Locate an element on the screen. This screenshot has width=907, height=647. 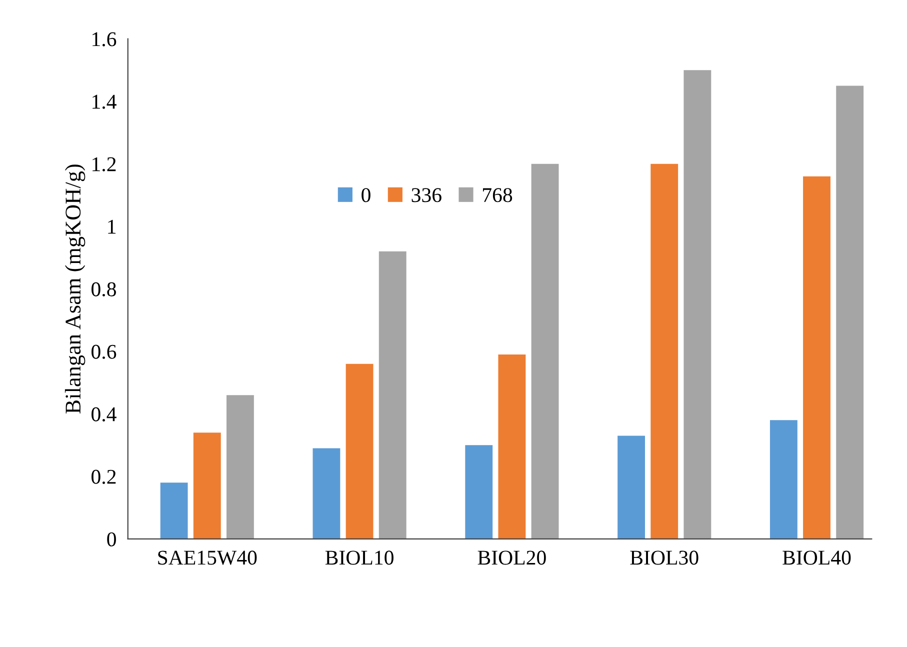
y-tick-label: 1.2 is located at coordinates (104, 164).